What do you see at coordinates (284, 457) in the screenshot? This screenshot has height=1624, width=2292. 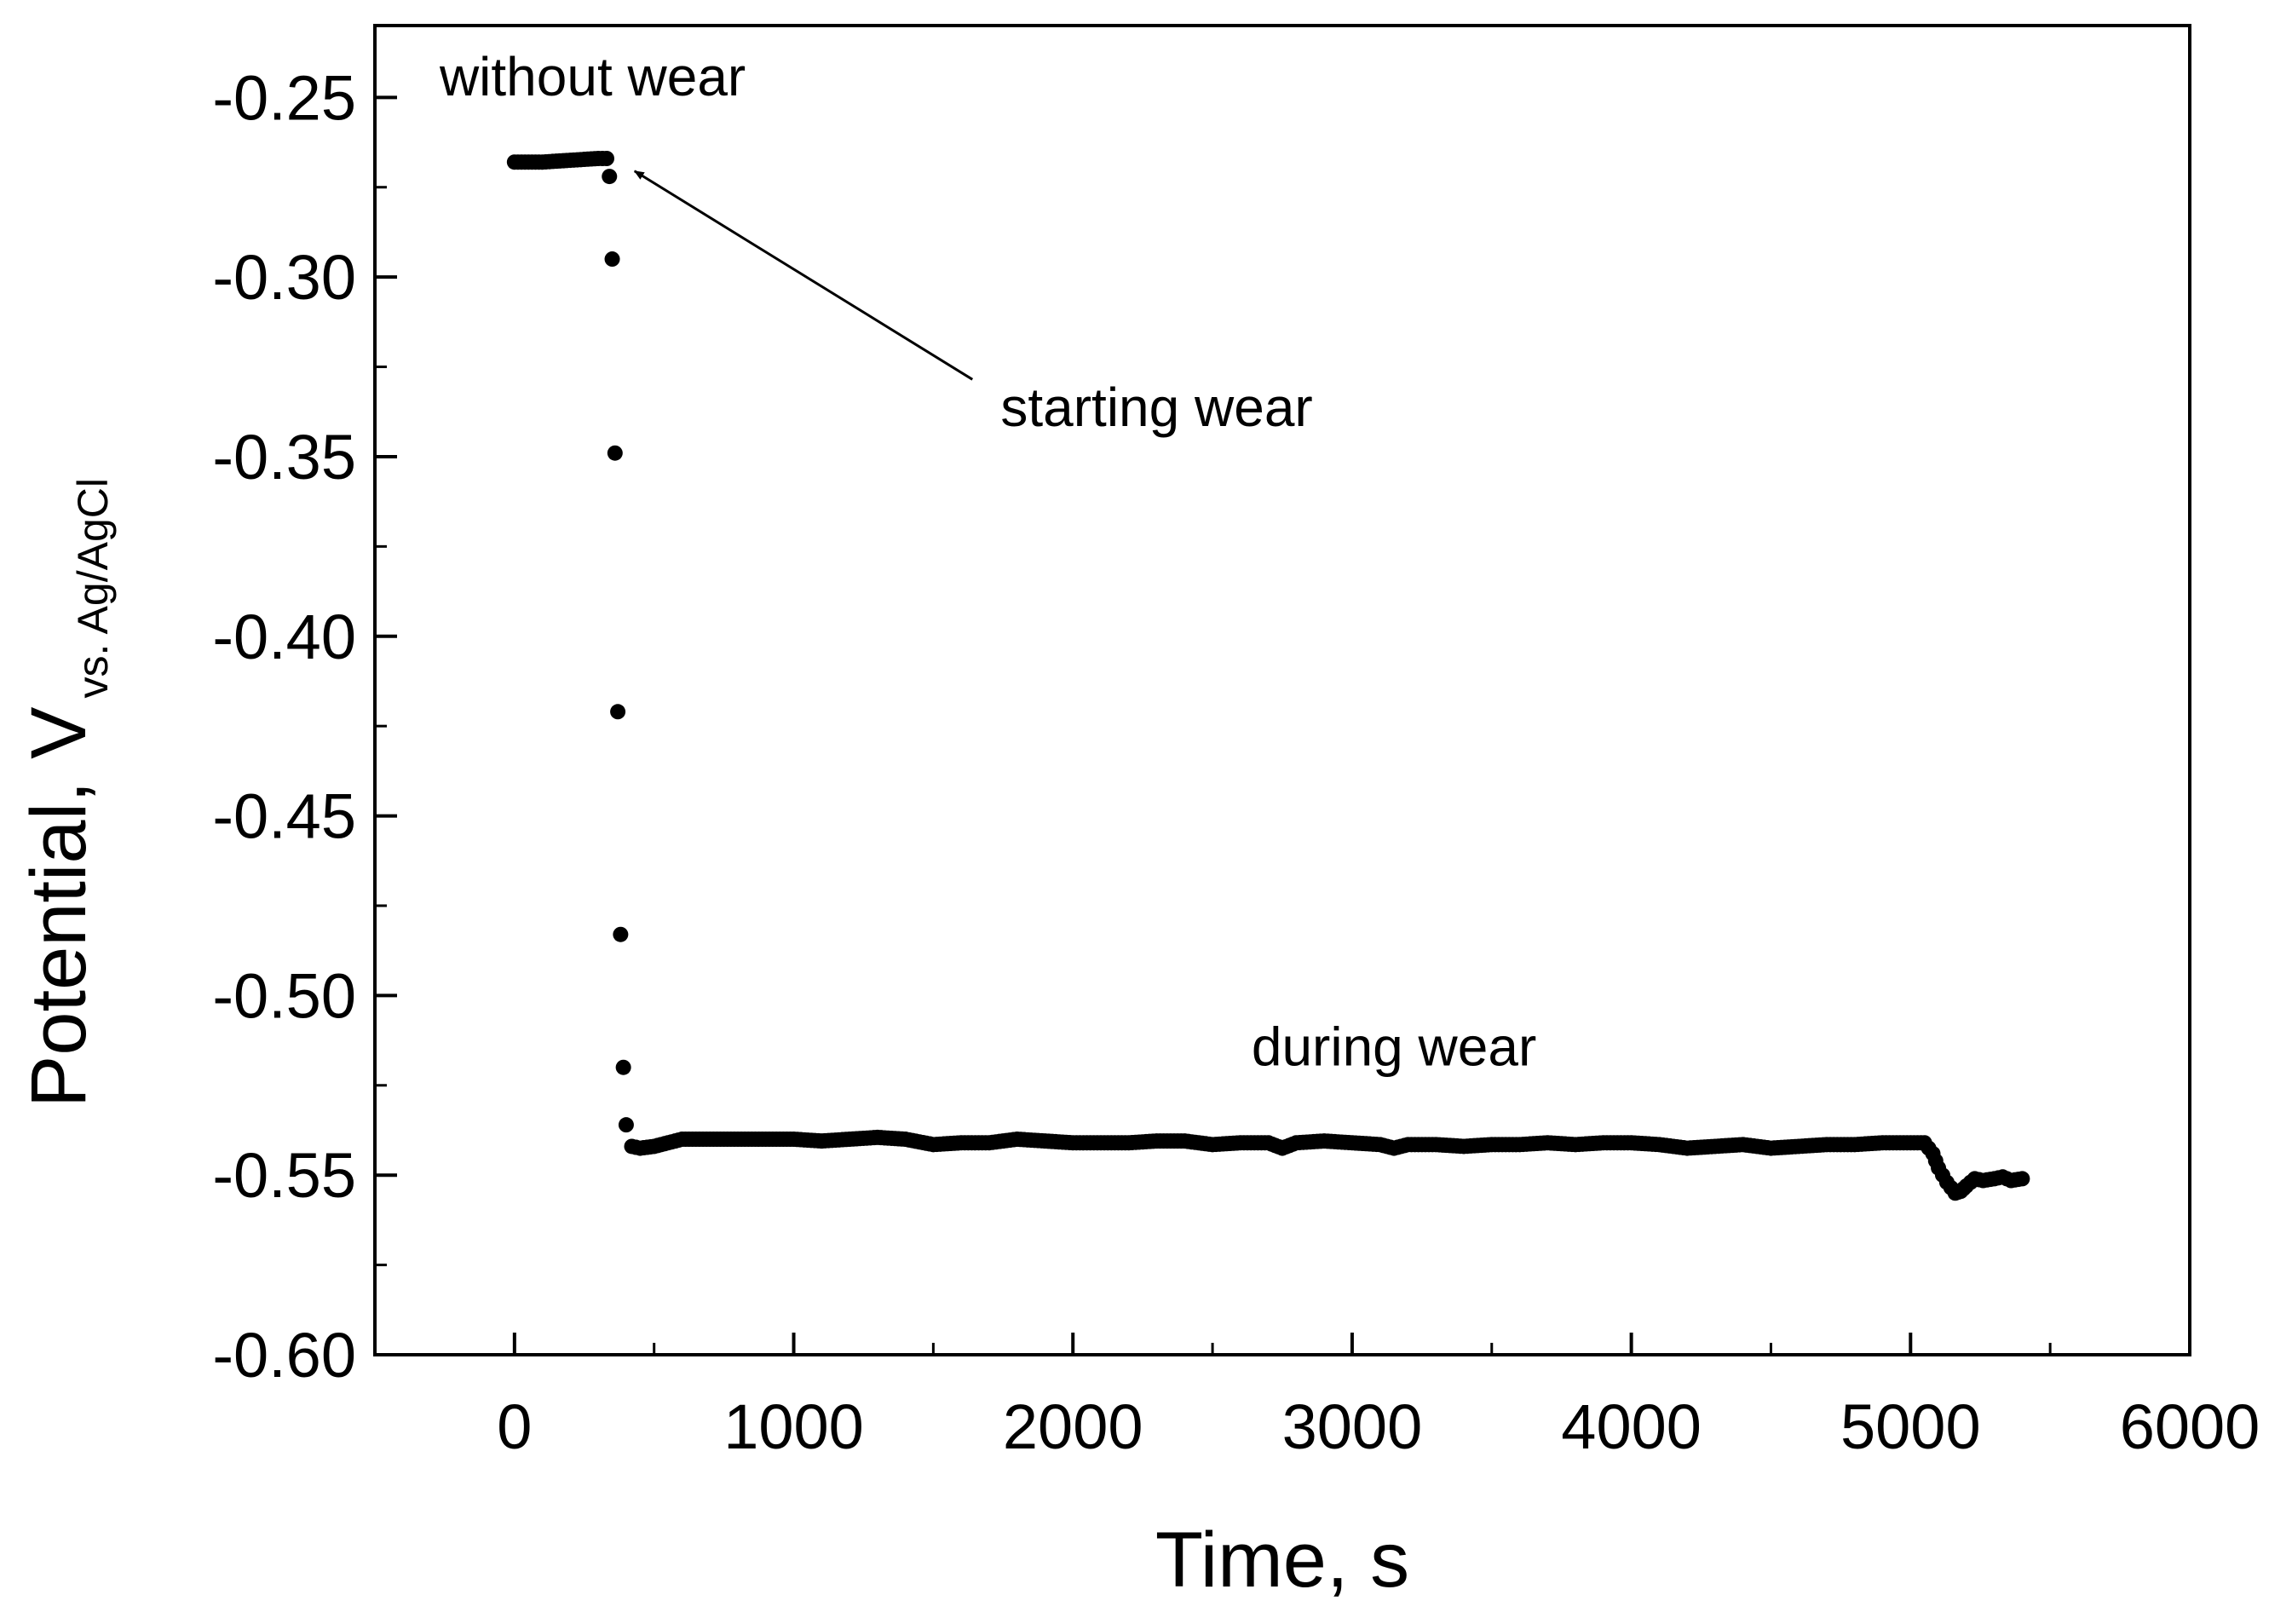 I see `y-tick-label--0.35: -0.35` at bounding box center [284, 457].